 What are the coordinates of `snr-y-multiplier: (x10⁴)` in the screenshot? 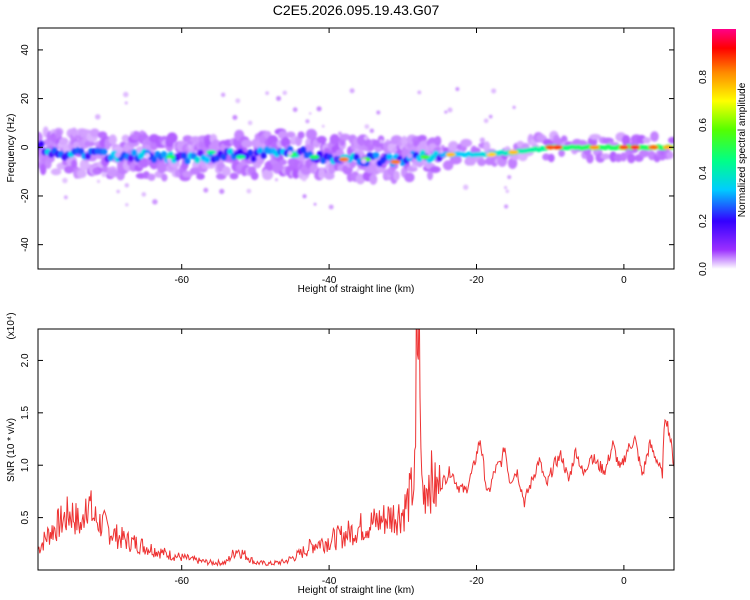 It's located at (11, 325).